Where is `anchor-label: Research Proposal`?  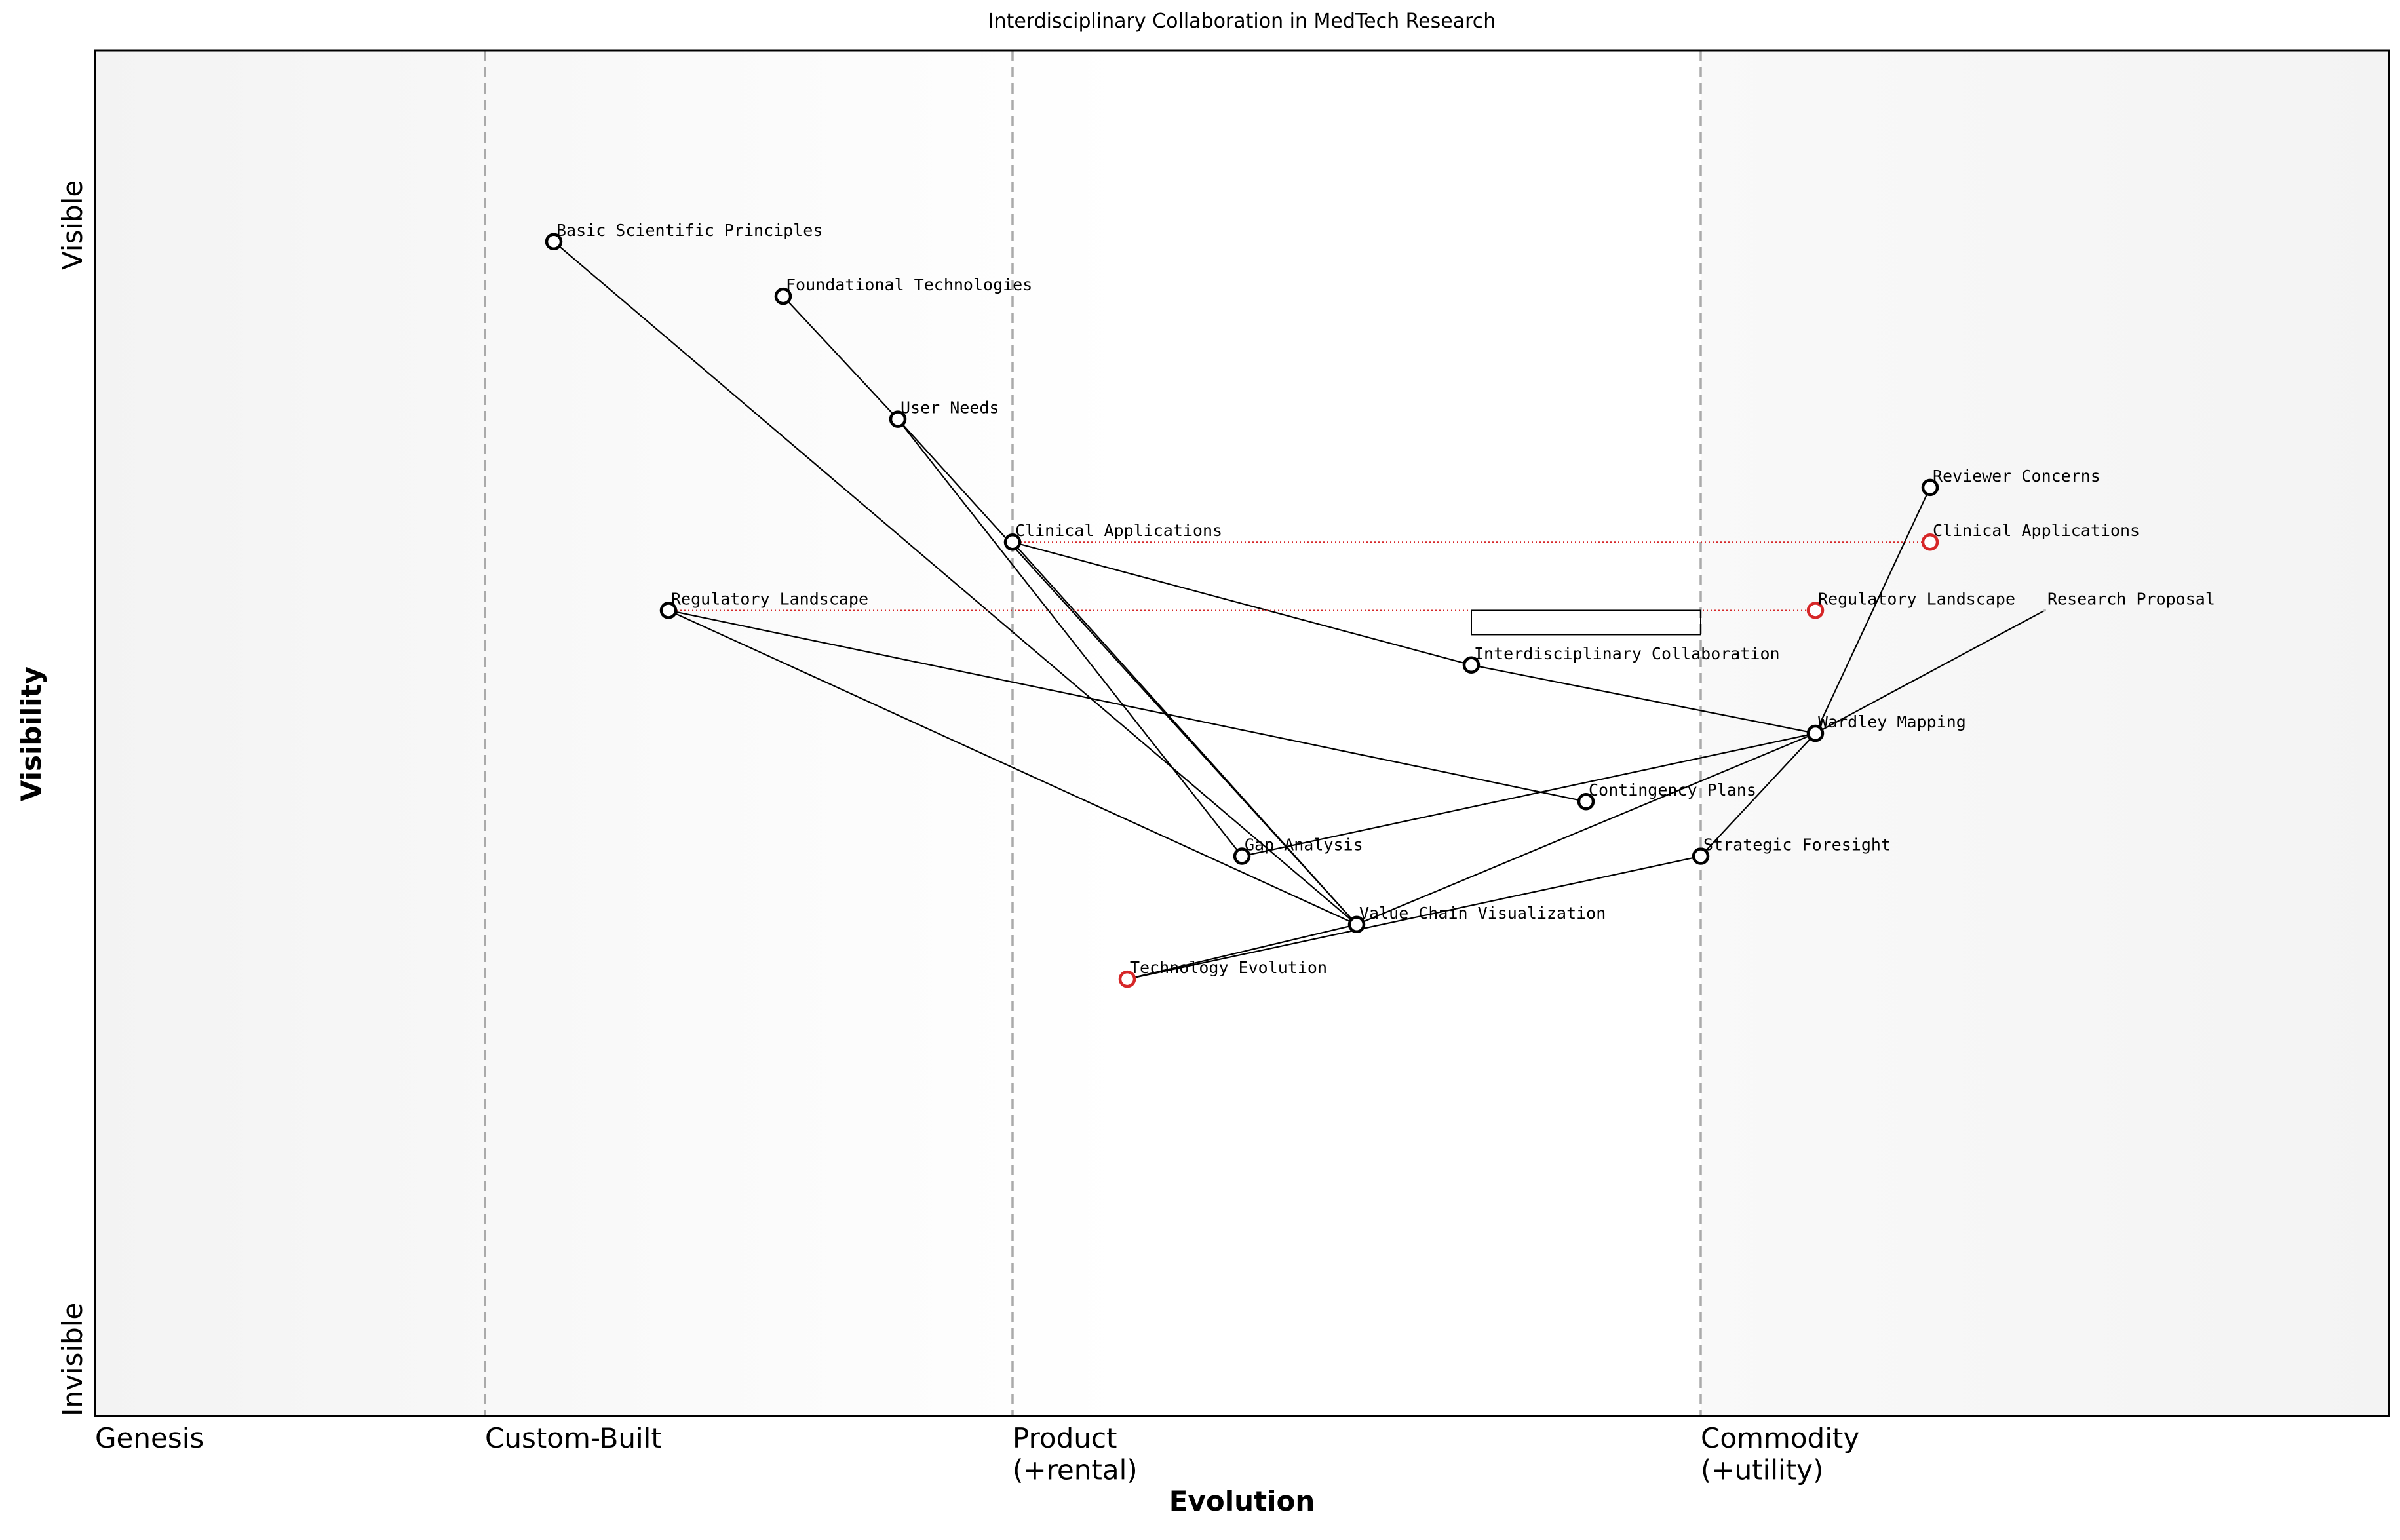
anchor-label: Research Proposal is located at coordinates (2131, 598).